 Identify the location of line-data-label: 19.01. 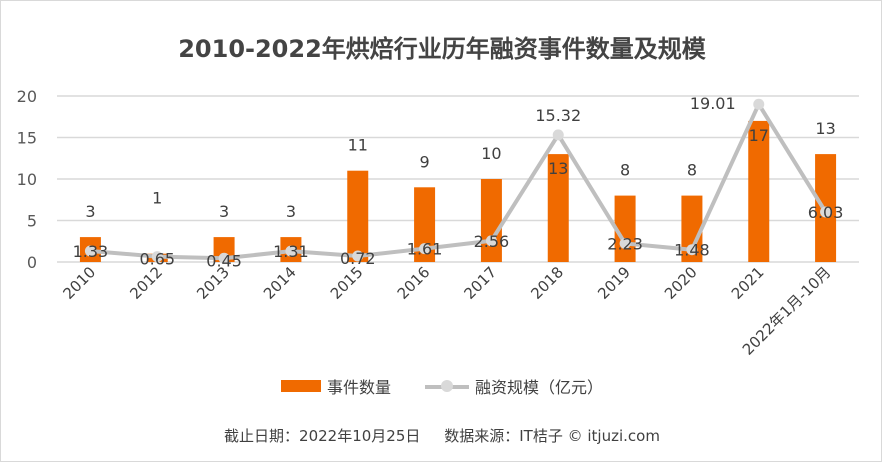
(713, 103).